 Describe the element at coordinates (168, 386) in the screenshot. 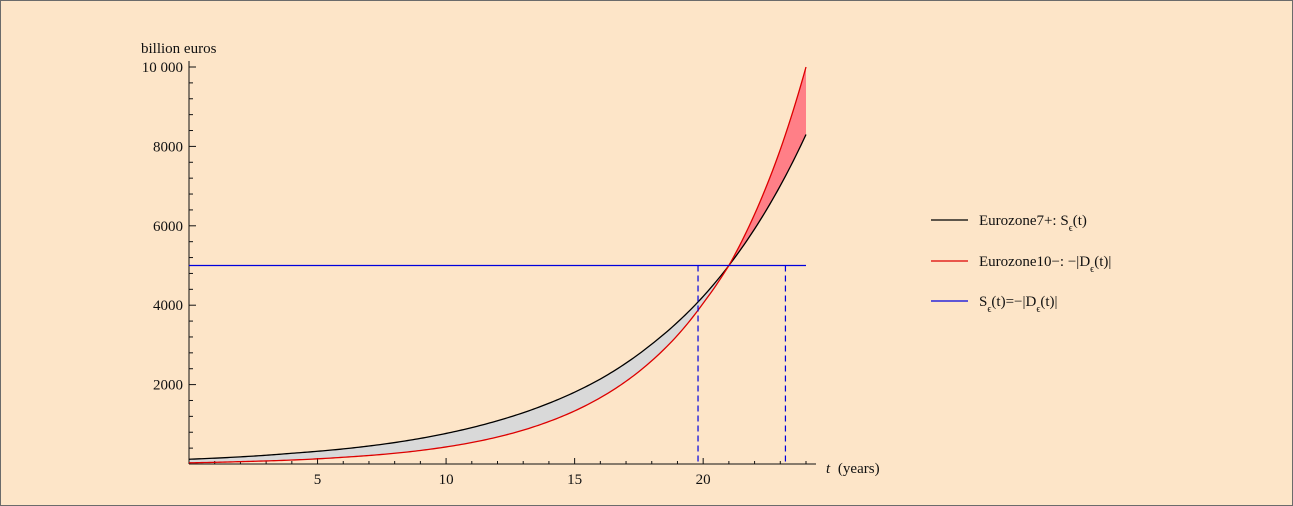

I see `y-tick-label: 2000` at that location.